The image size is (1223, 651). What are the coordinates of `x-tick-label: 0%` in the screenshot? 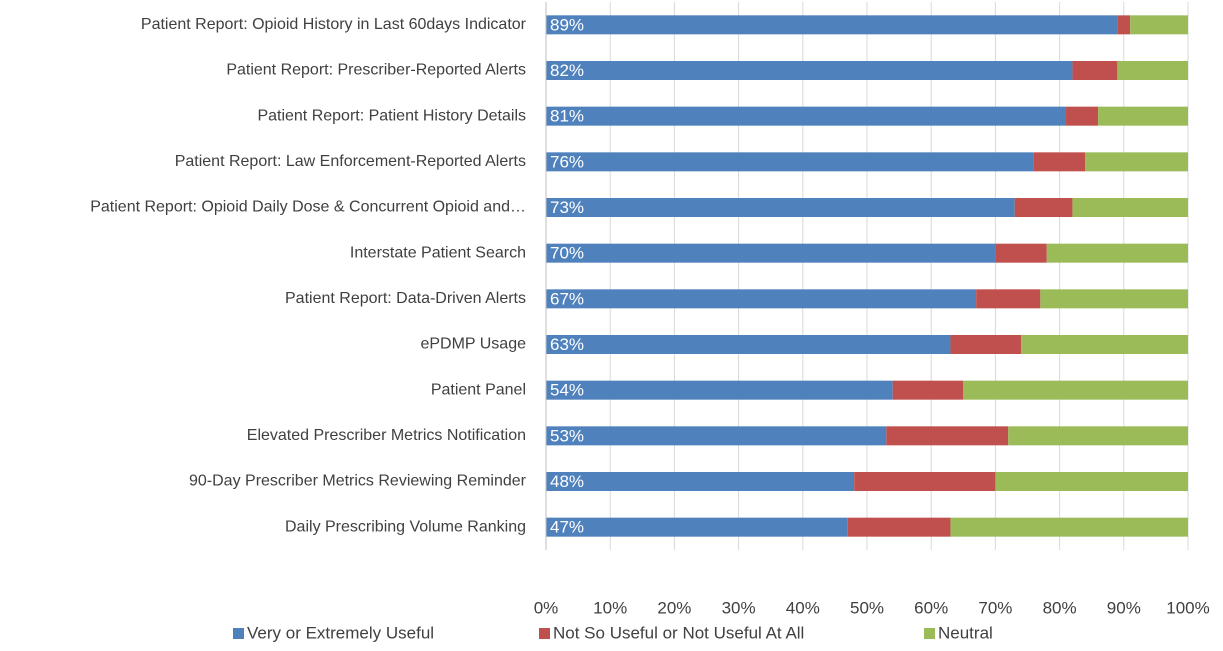 It's located at (546, 607).